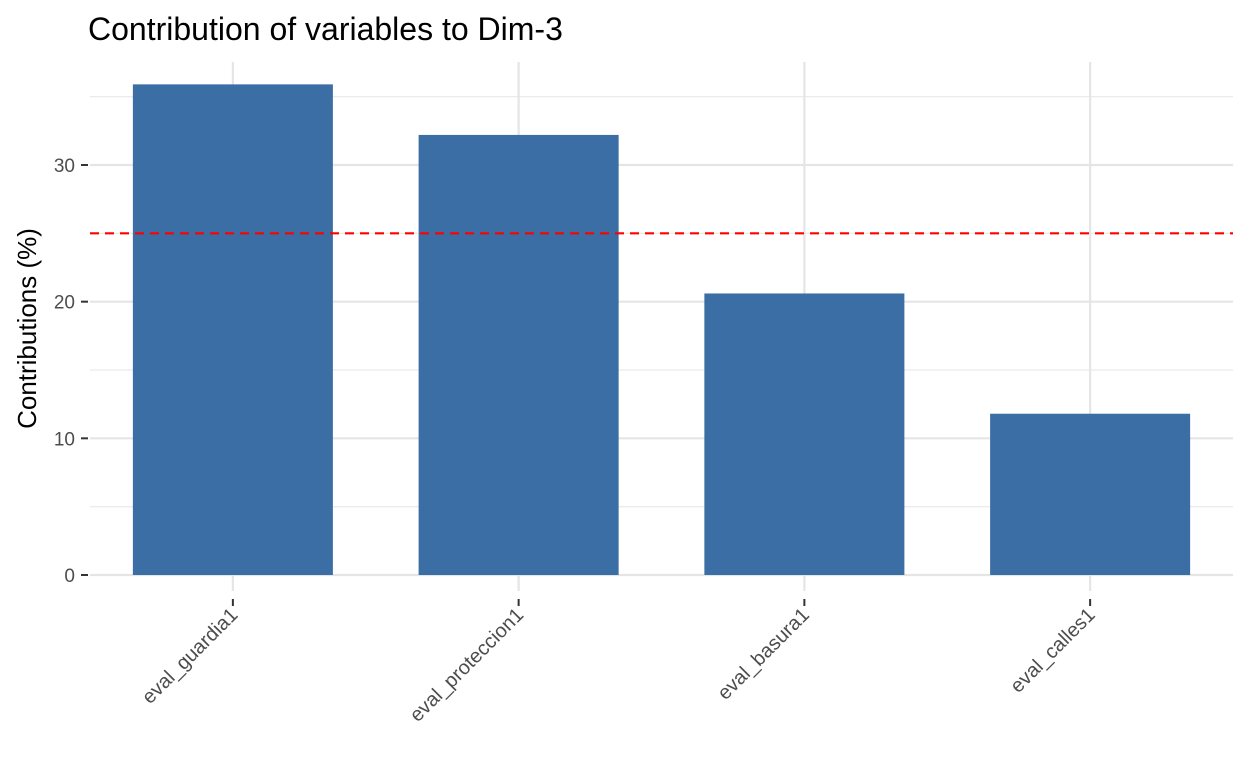 The width and height of the screenshot is (1248, 768). I want to click on y-axis-label: Contributions (%), so click(27, 328).